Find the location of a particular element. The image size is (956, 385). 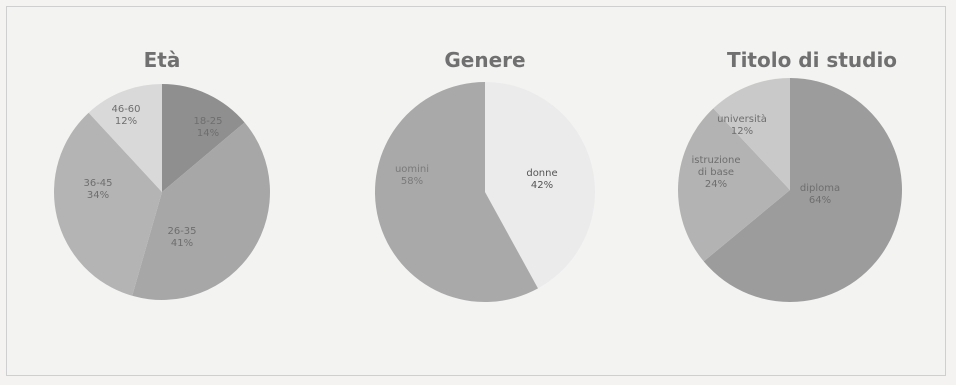

pie-slice-value-1-0: 42% is located at coordinates (542, 185).